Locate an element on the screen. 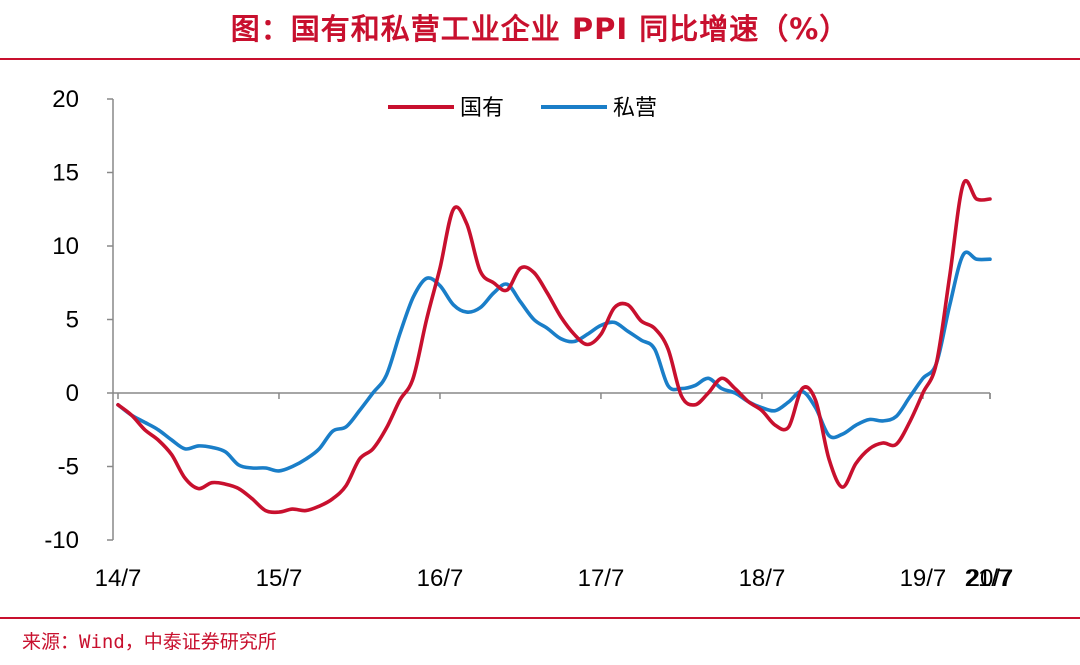 Image resolution: width=1080 pixels, height=665 pixels. source-divider is located at coordinates (540, 618).